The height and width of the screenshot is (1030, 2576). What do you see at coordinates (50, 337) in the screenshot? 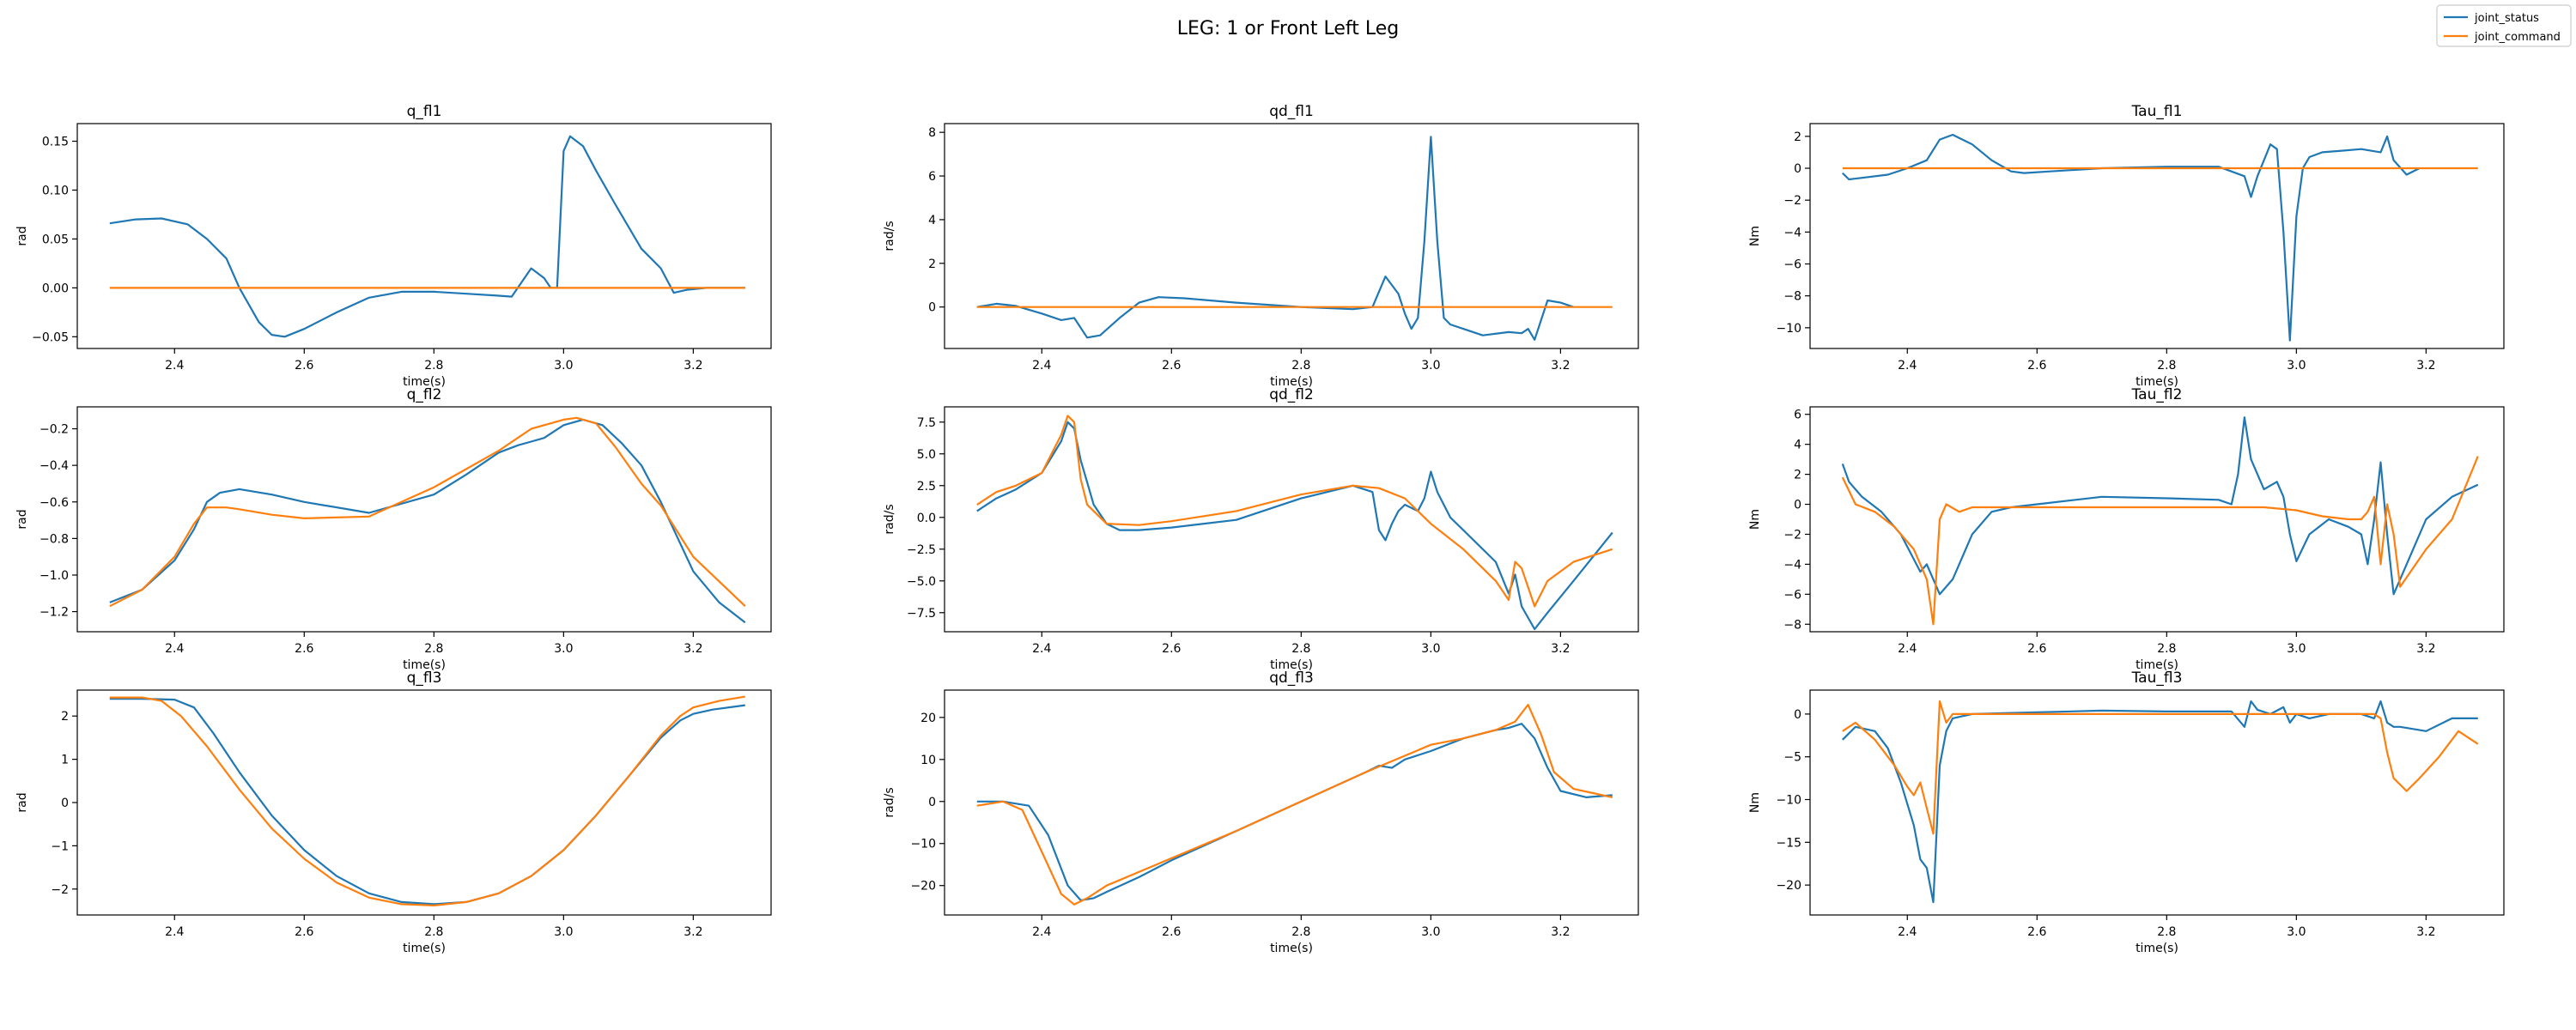
I see `y-tick-label: −0.05` at bounding box center [50, 337].